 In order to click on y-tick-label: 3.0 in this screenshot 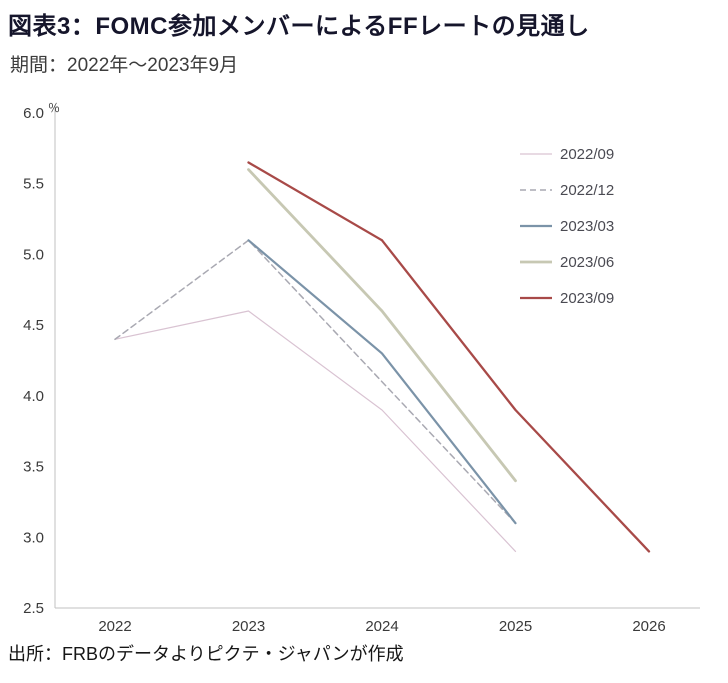, I will do `click(33, 537)`.